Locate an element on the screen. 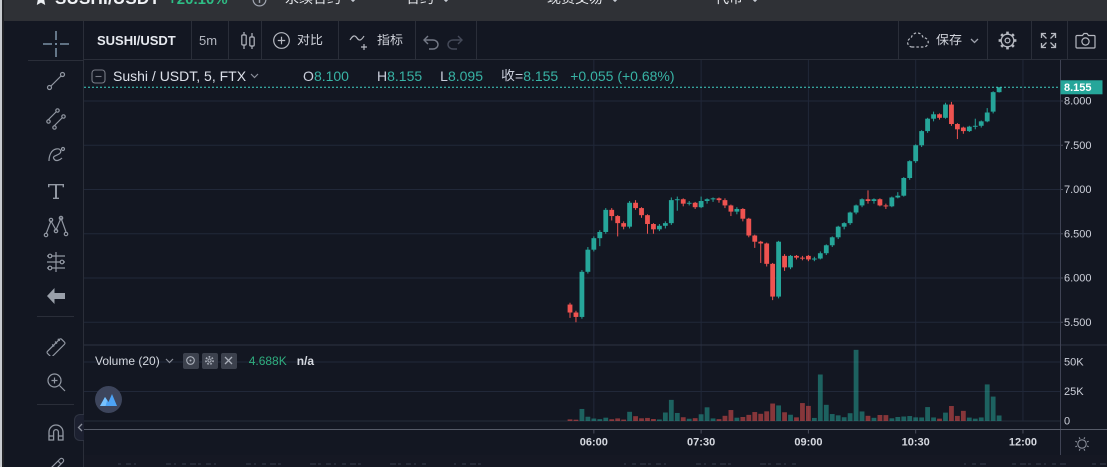 The image size is (1107, 467). collapse-pane-icon is located at coordinates (98, 76).